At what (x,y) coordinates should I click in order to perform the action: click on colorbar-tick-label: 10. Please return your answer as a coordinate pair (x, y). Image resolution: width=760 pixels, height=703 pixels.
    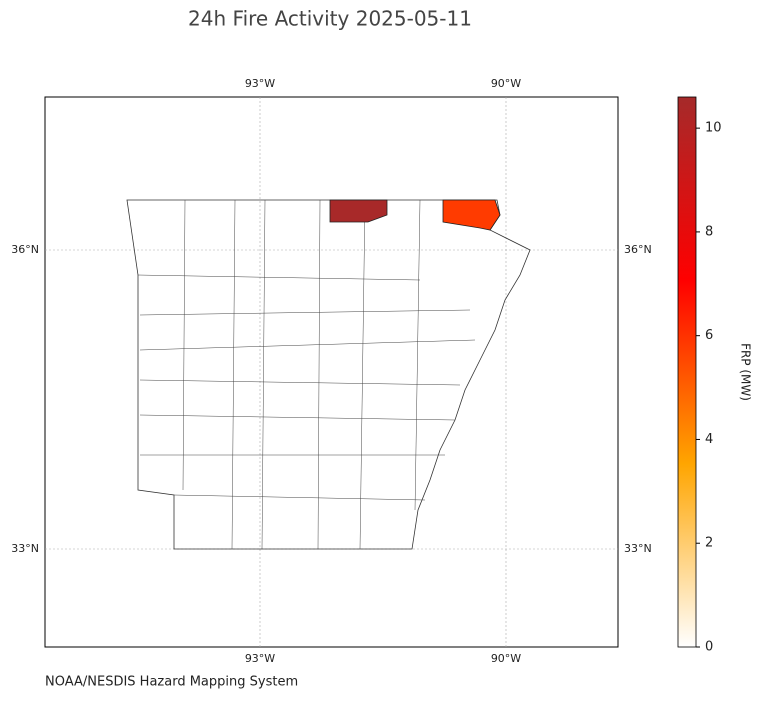
    Looking at the image, I should click on (713, 128).